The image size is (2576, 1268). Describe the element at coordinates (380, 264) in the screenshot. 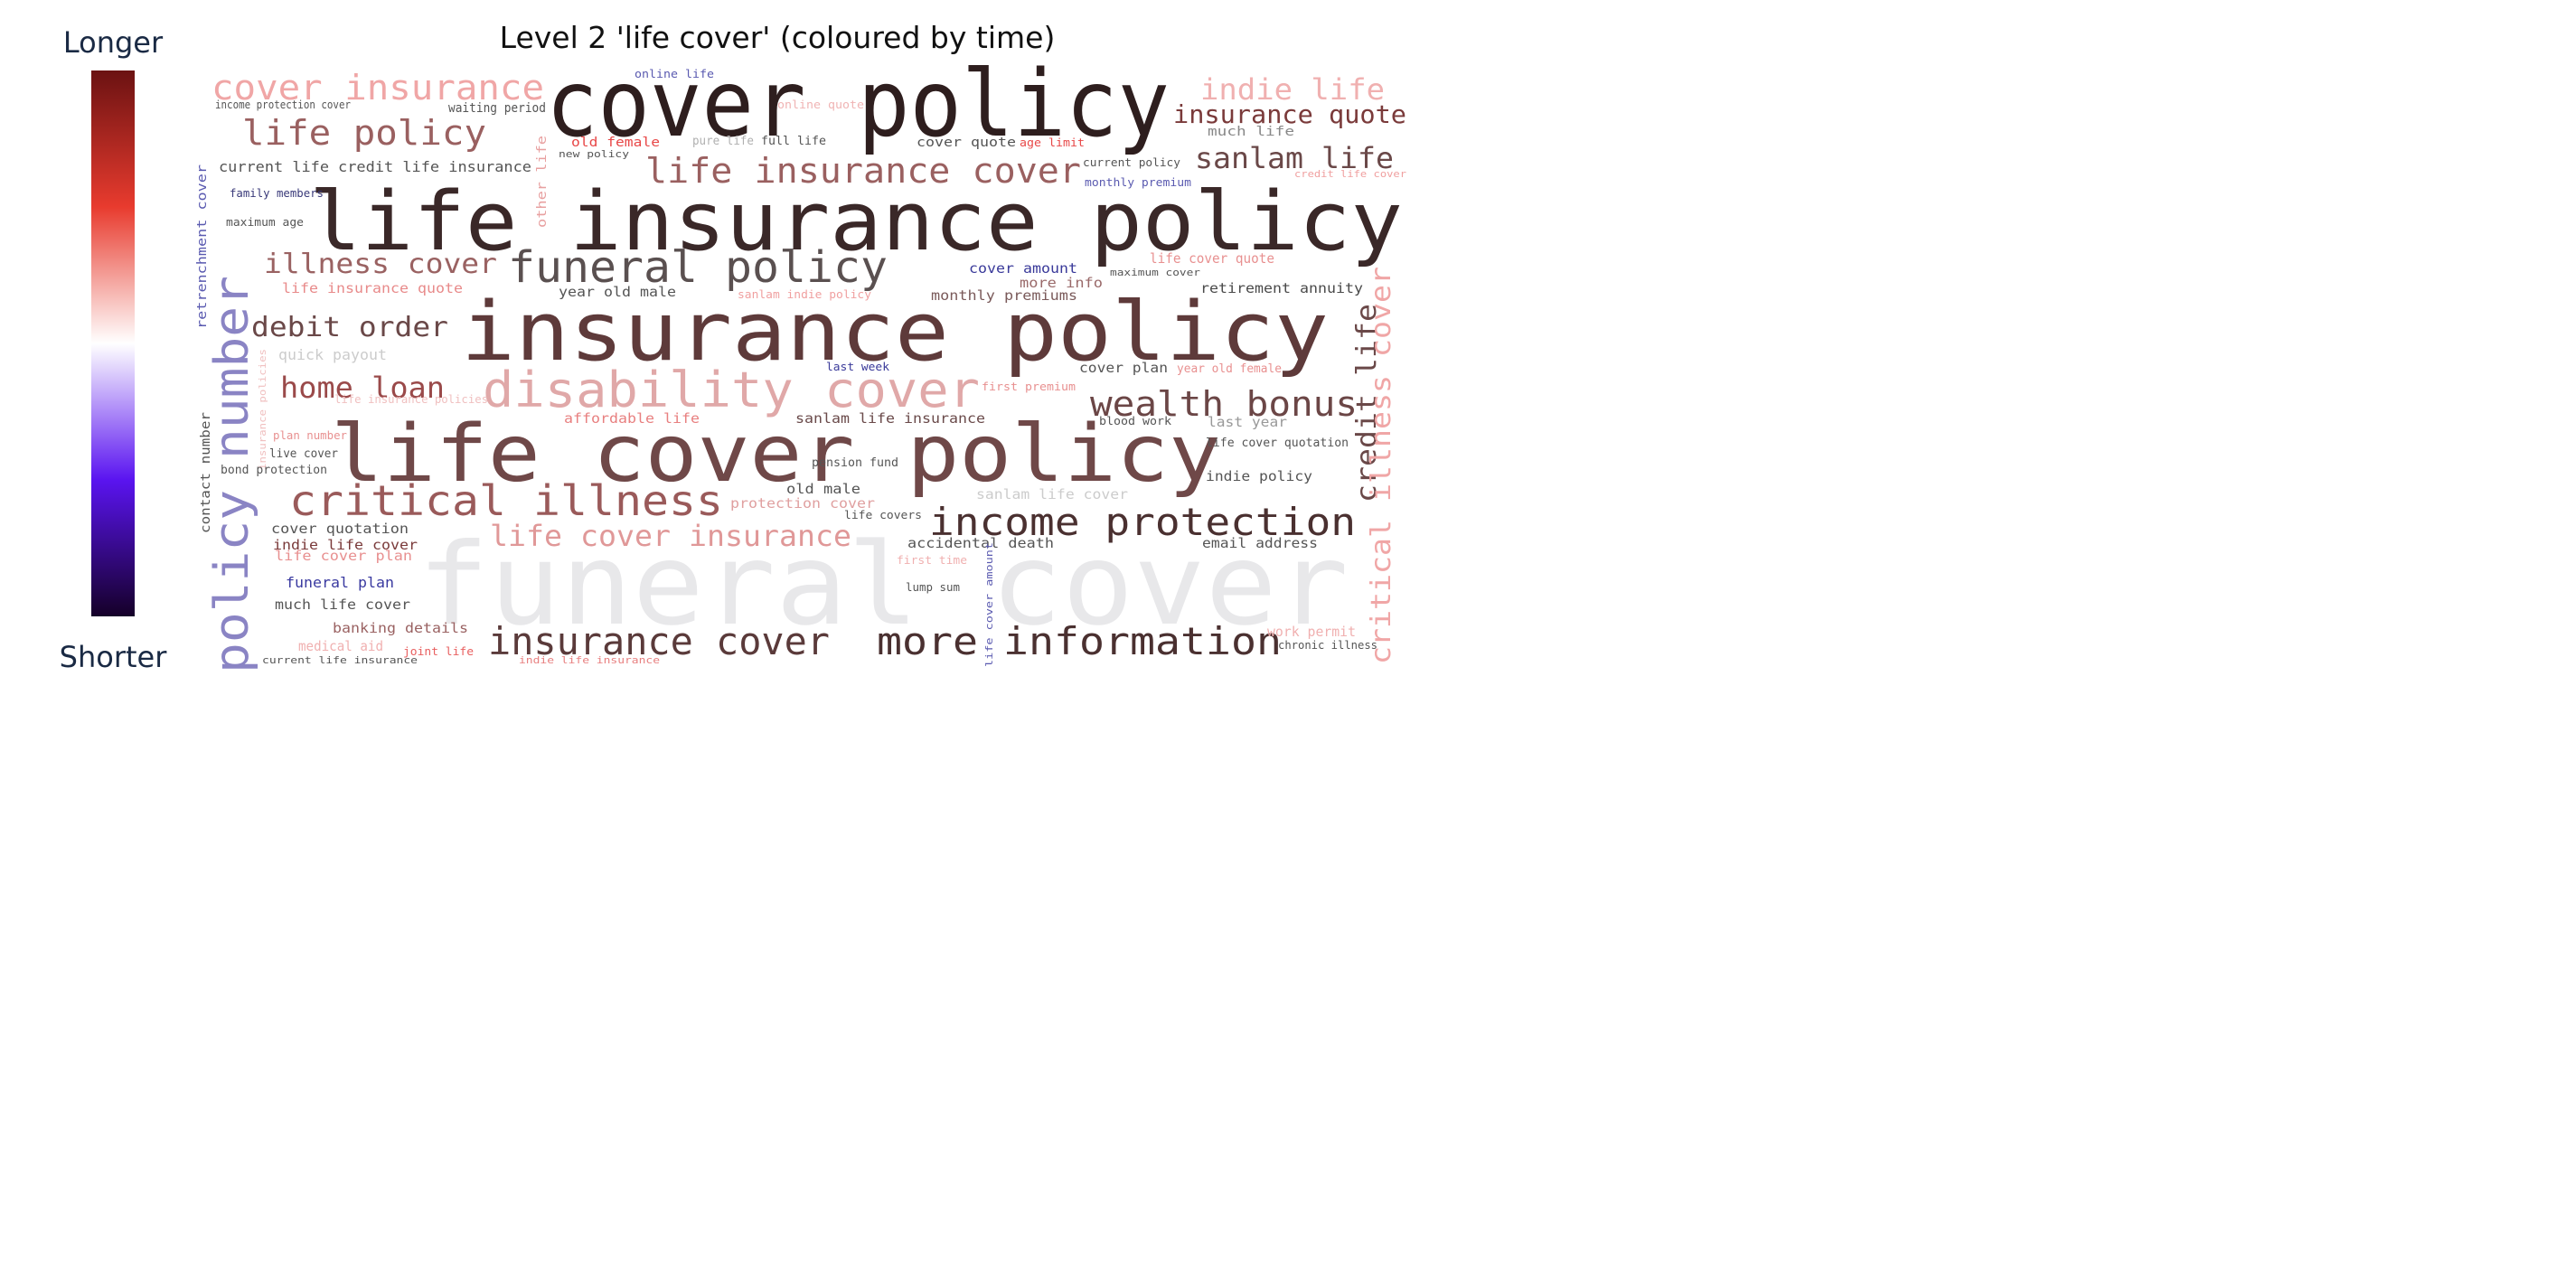

I see `cloud-word: illness cover` at that location.